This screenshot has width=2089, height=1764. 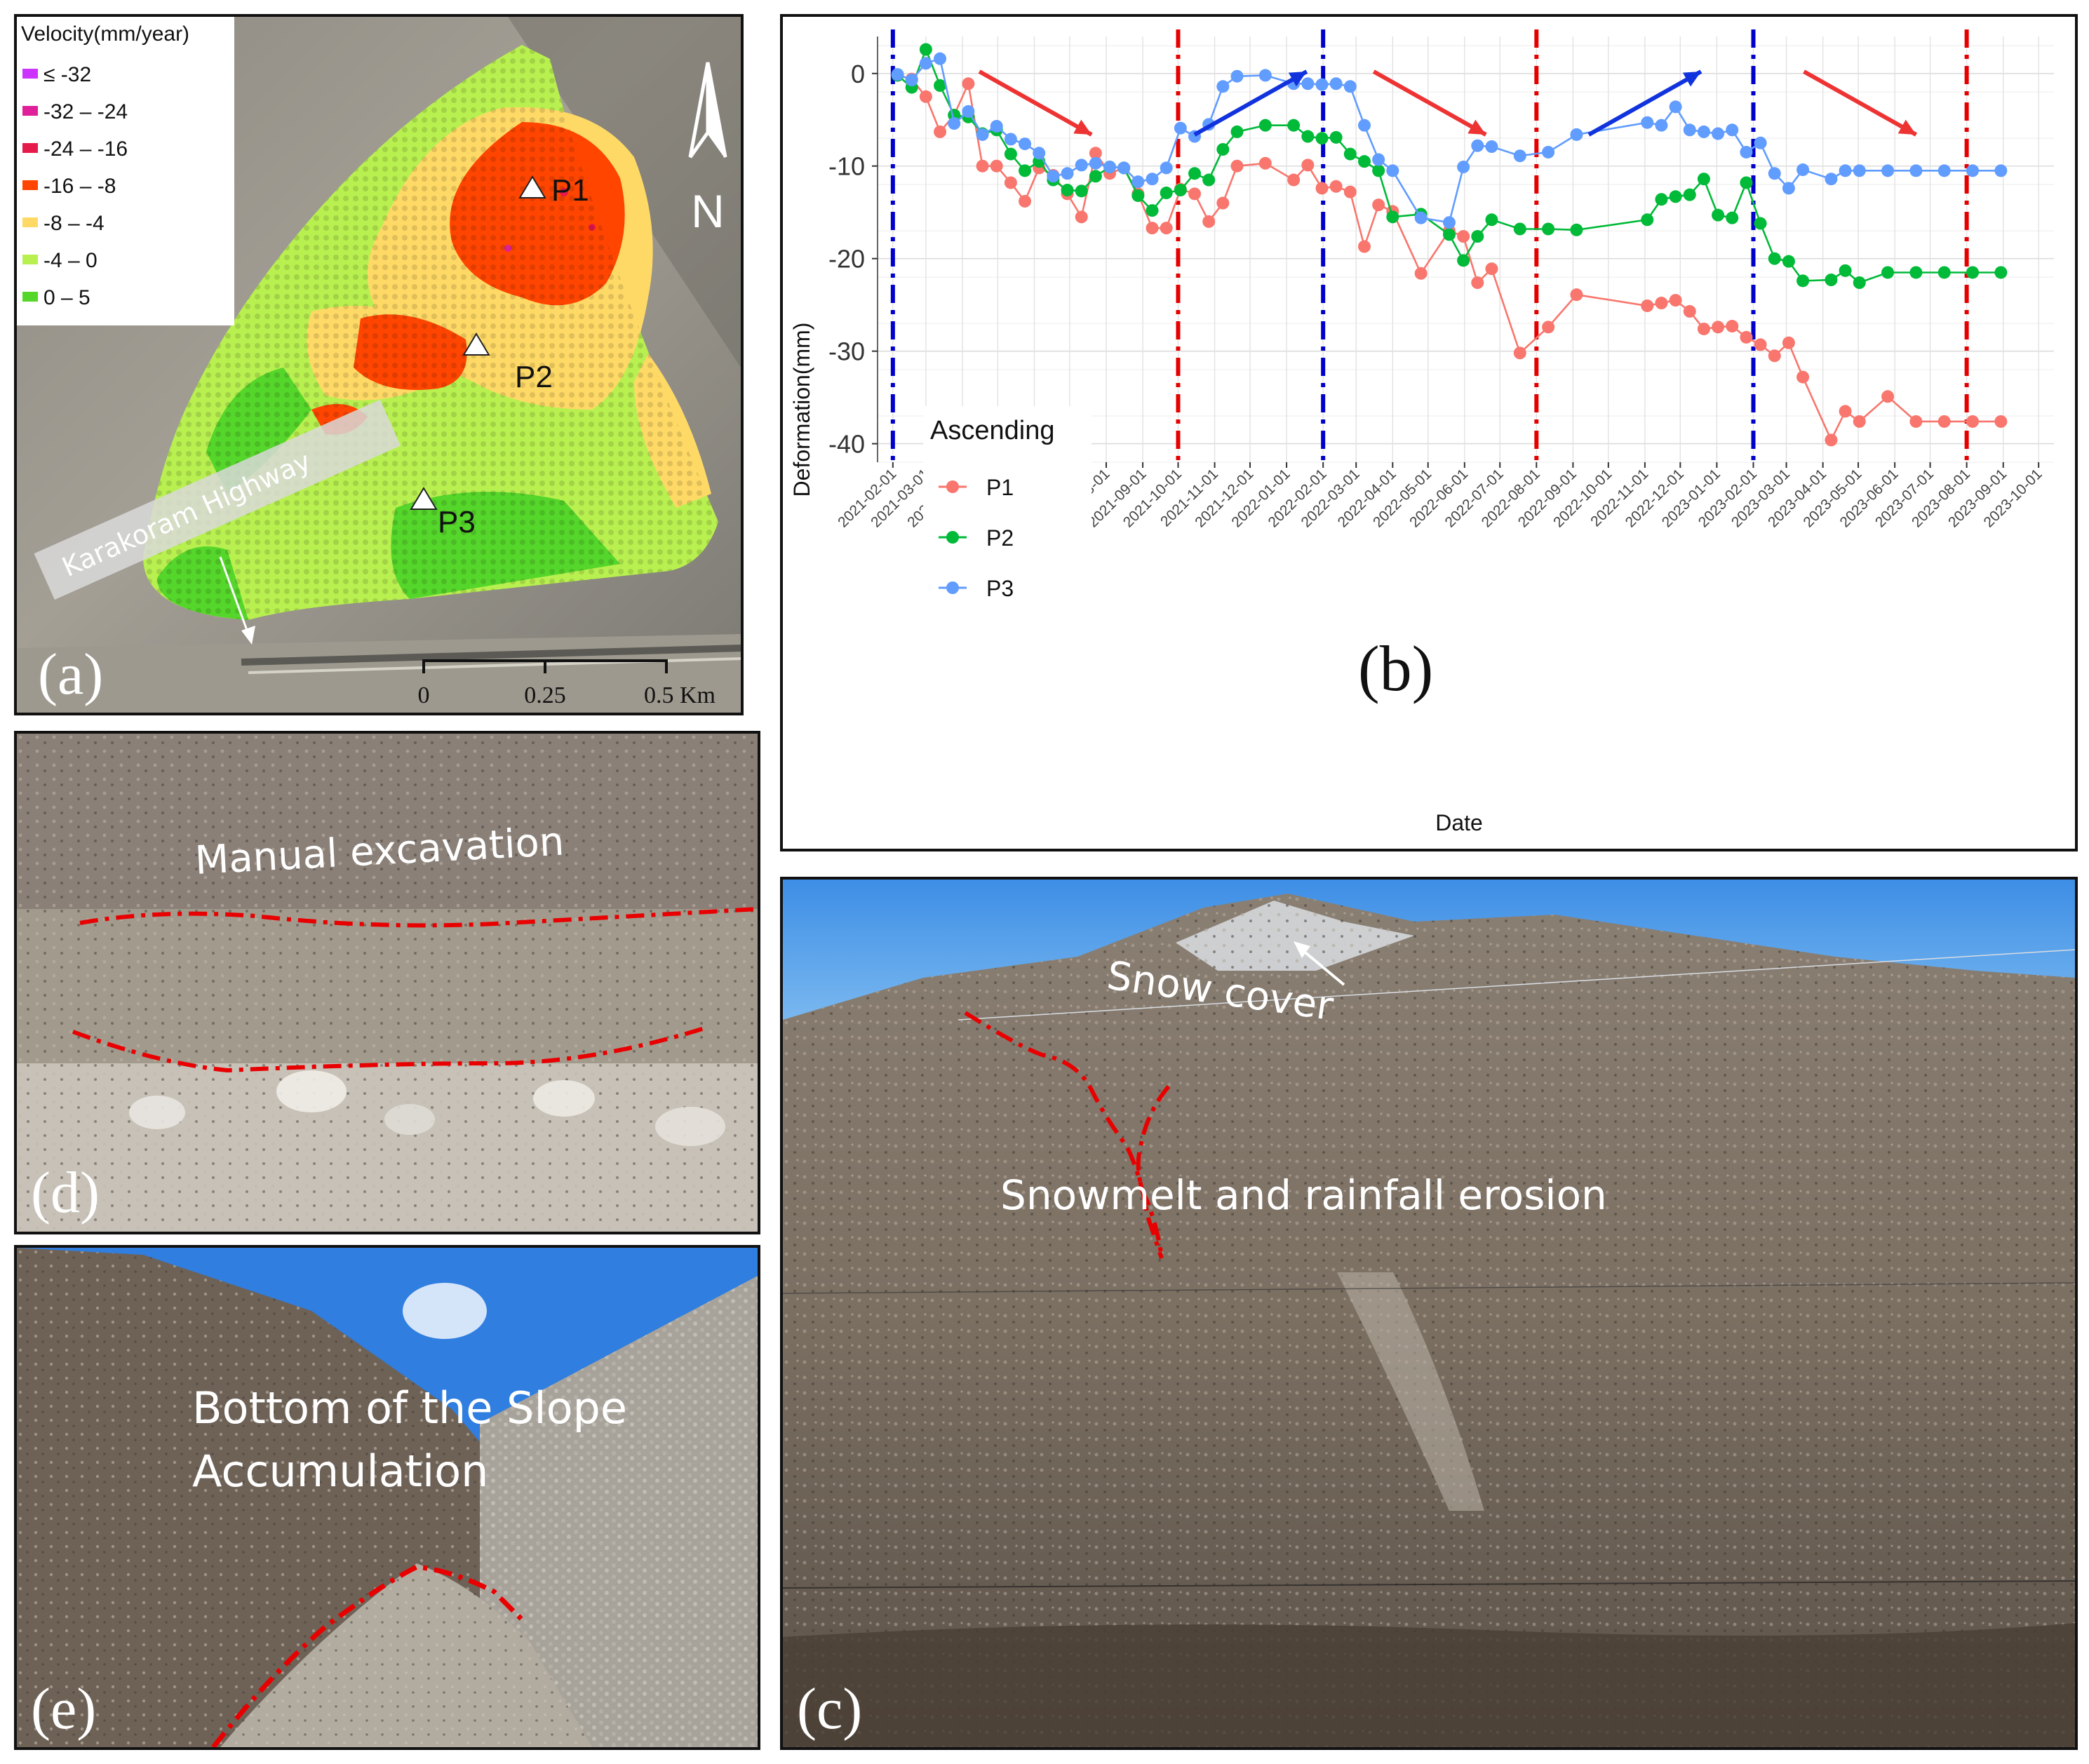 What do you see at coordinates (801, 410) in the screenshot?
I see `y-axis-label: Deformation(mm)` at bounding box center [801, 410].